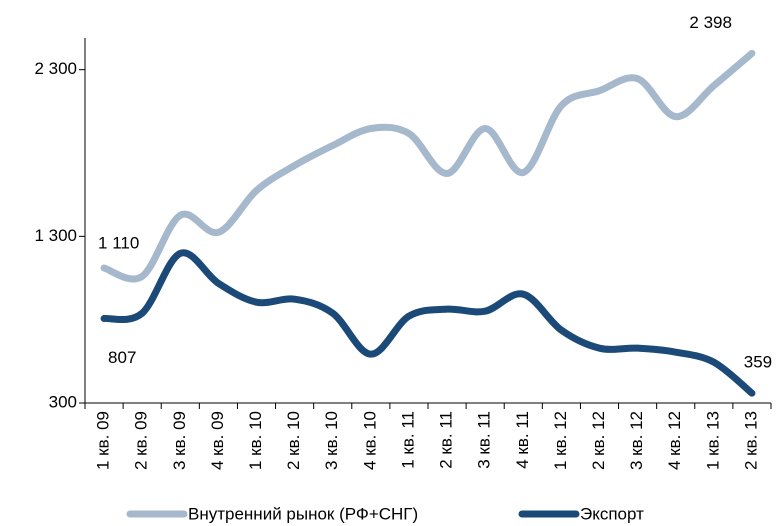 Image resolution: width=777 pixels, height=526 pixels. What do you see at coordinates (484, 440) in the screenshot?
I see `x-tick-label: 3 кв. 11` at bounding box center [484, 440].